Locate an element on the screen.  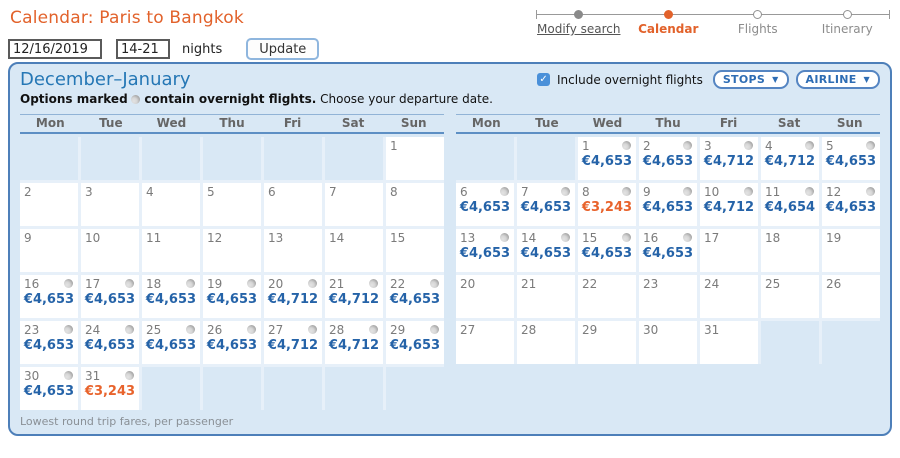
day-cell-january-4: 4 €4,712 is located at coordinates (790, 158).